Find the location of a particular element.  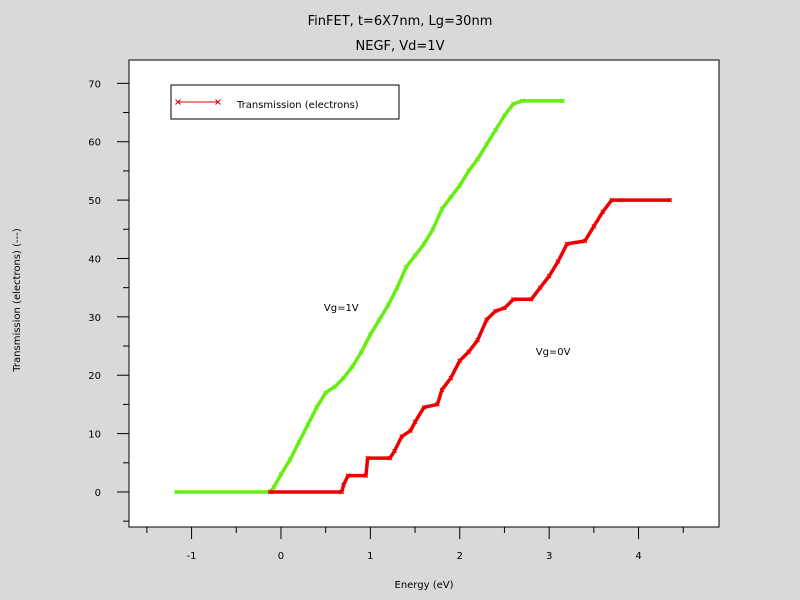

y-tick-label: 0 is located at coordinates (98, 493).